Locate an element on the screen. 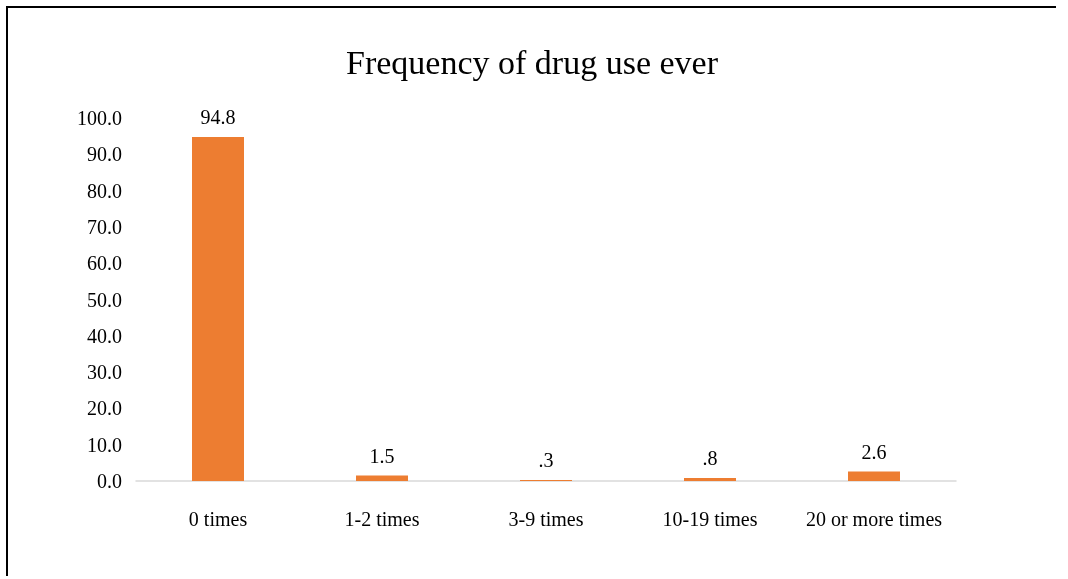  x-tick-label: 0 times is located at coordinates (218, 519).